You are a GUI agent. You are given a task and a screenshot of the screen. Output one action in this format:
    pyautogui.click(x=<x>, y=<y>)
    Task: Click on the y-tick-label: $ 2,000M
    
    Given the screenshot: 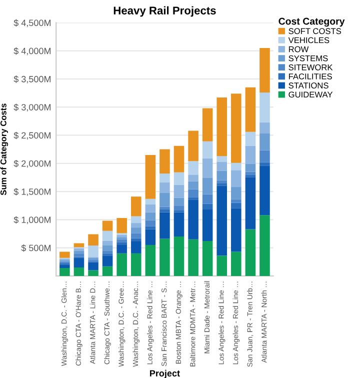 What is the action you would take?
    pyautogui.click(x=32, y=164)
    